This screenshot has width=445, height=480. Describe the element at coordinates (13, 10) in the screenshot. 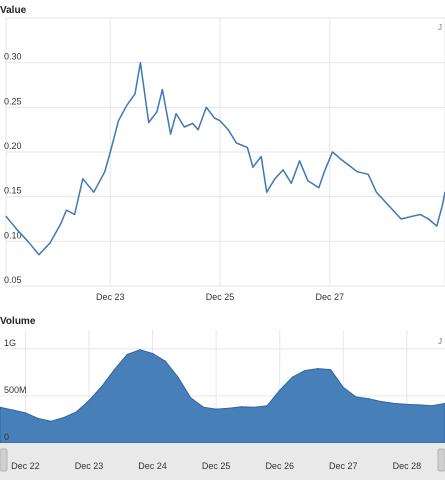

I see `value-panel-title: Value` at that location.